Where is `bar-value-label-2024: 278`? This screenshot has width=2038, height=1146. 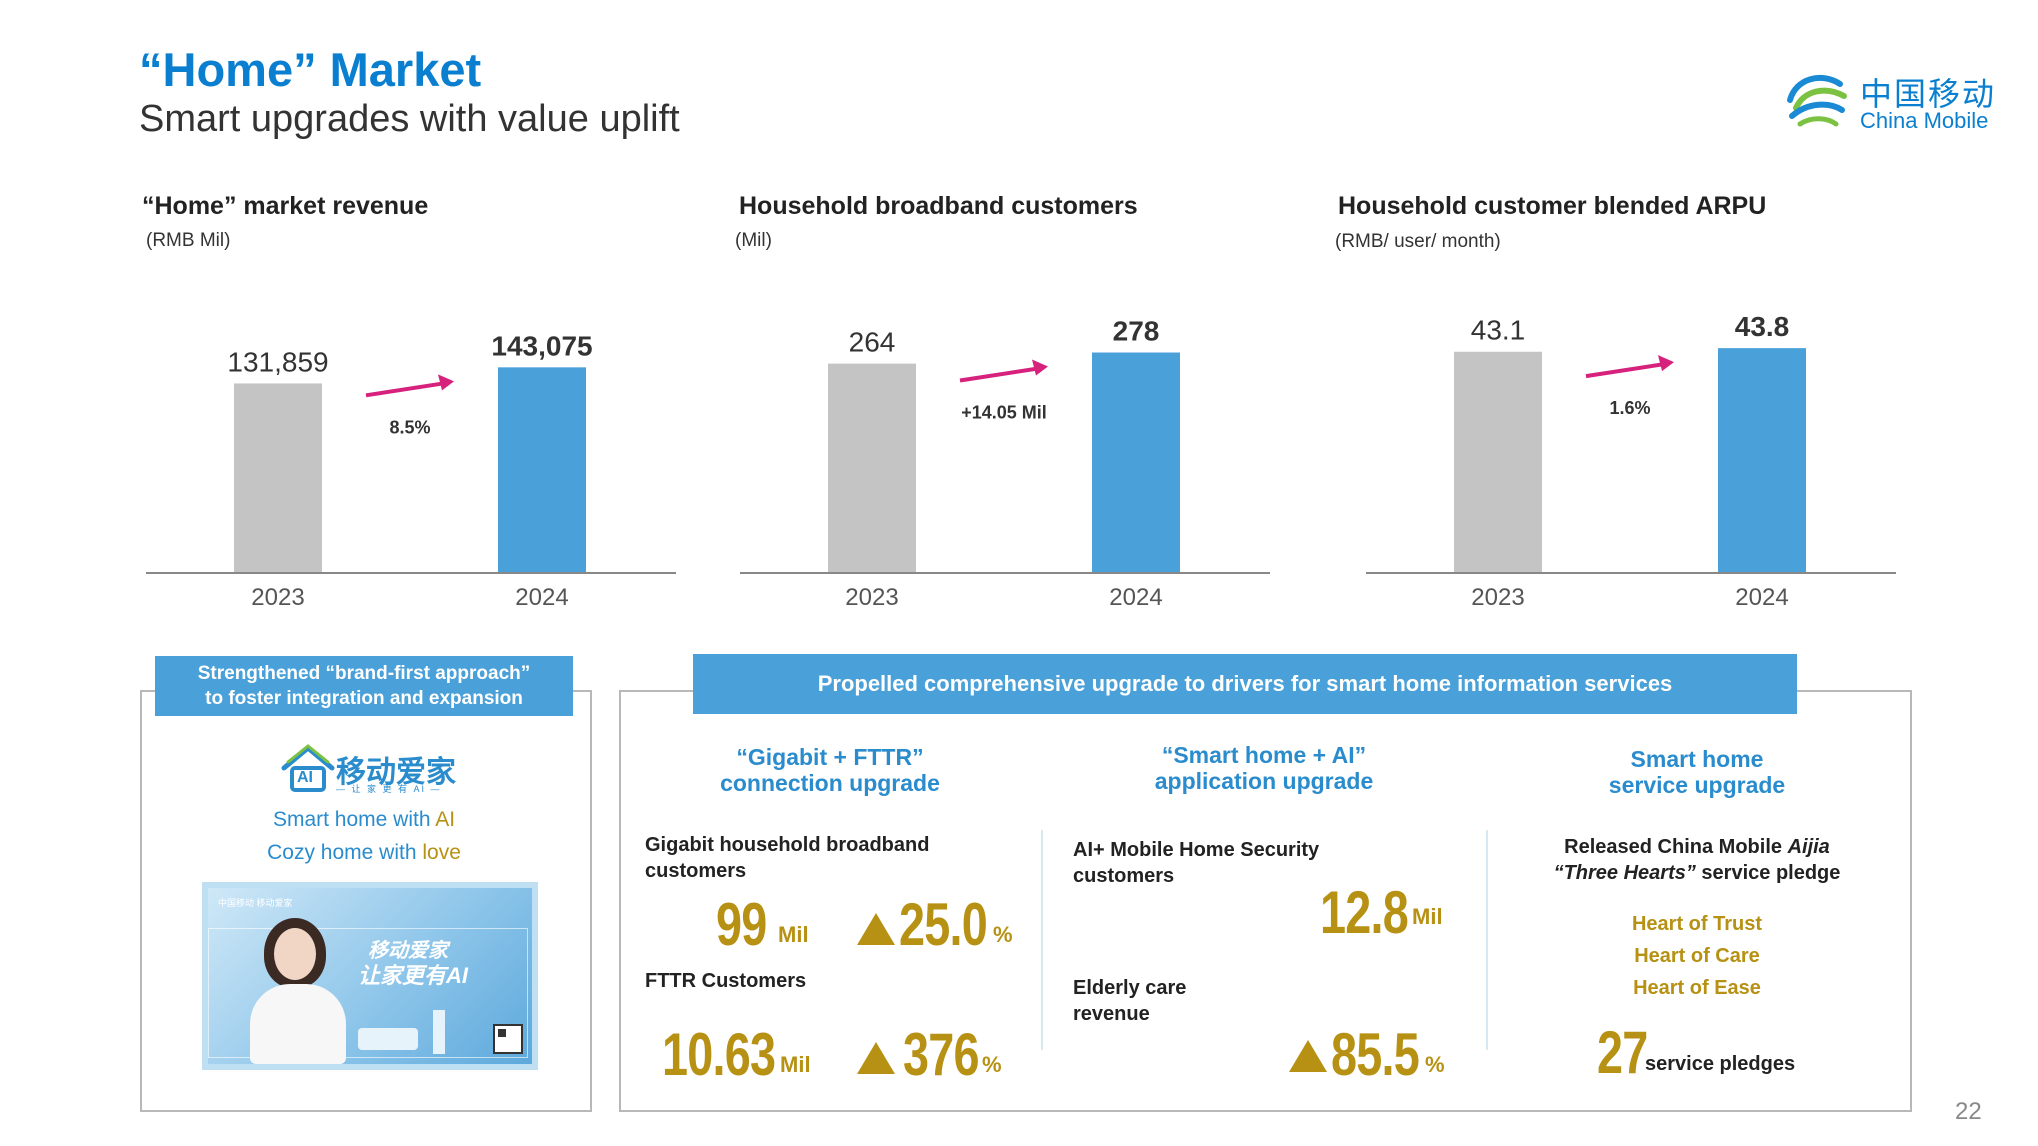
bar-value-label-2024: 278 is located at coordinates (1136, 331).